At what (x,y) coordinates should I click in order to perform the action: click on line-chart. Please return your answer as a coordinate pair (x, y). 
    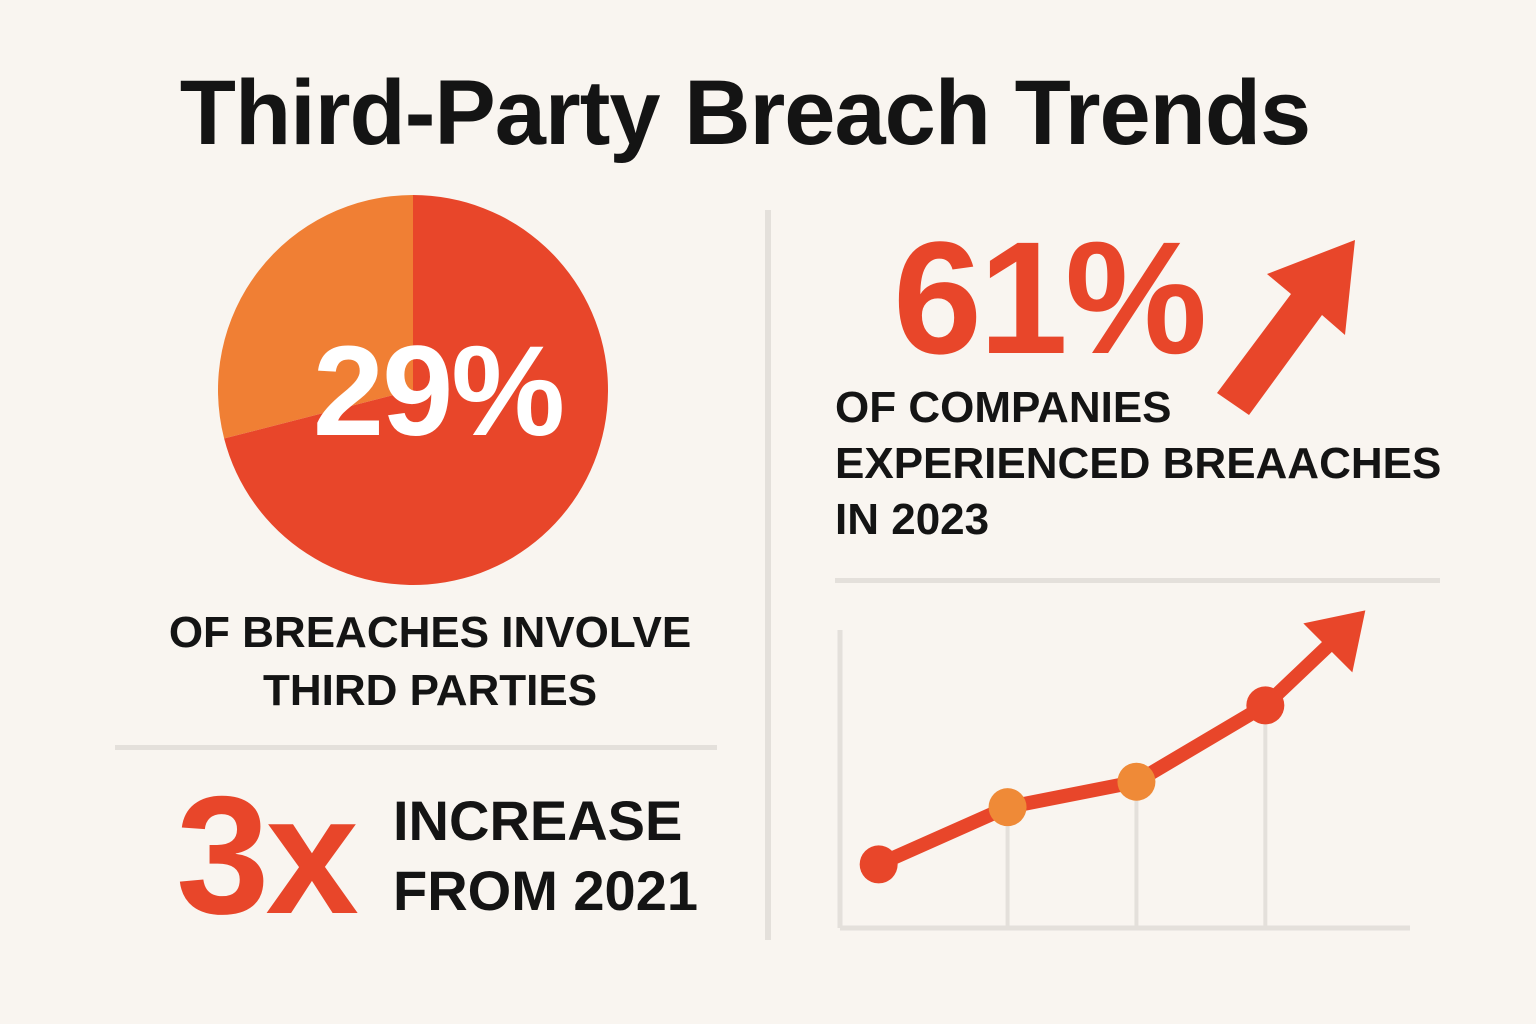
    Looking at the image, I should click on (1130, 775).